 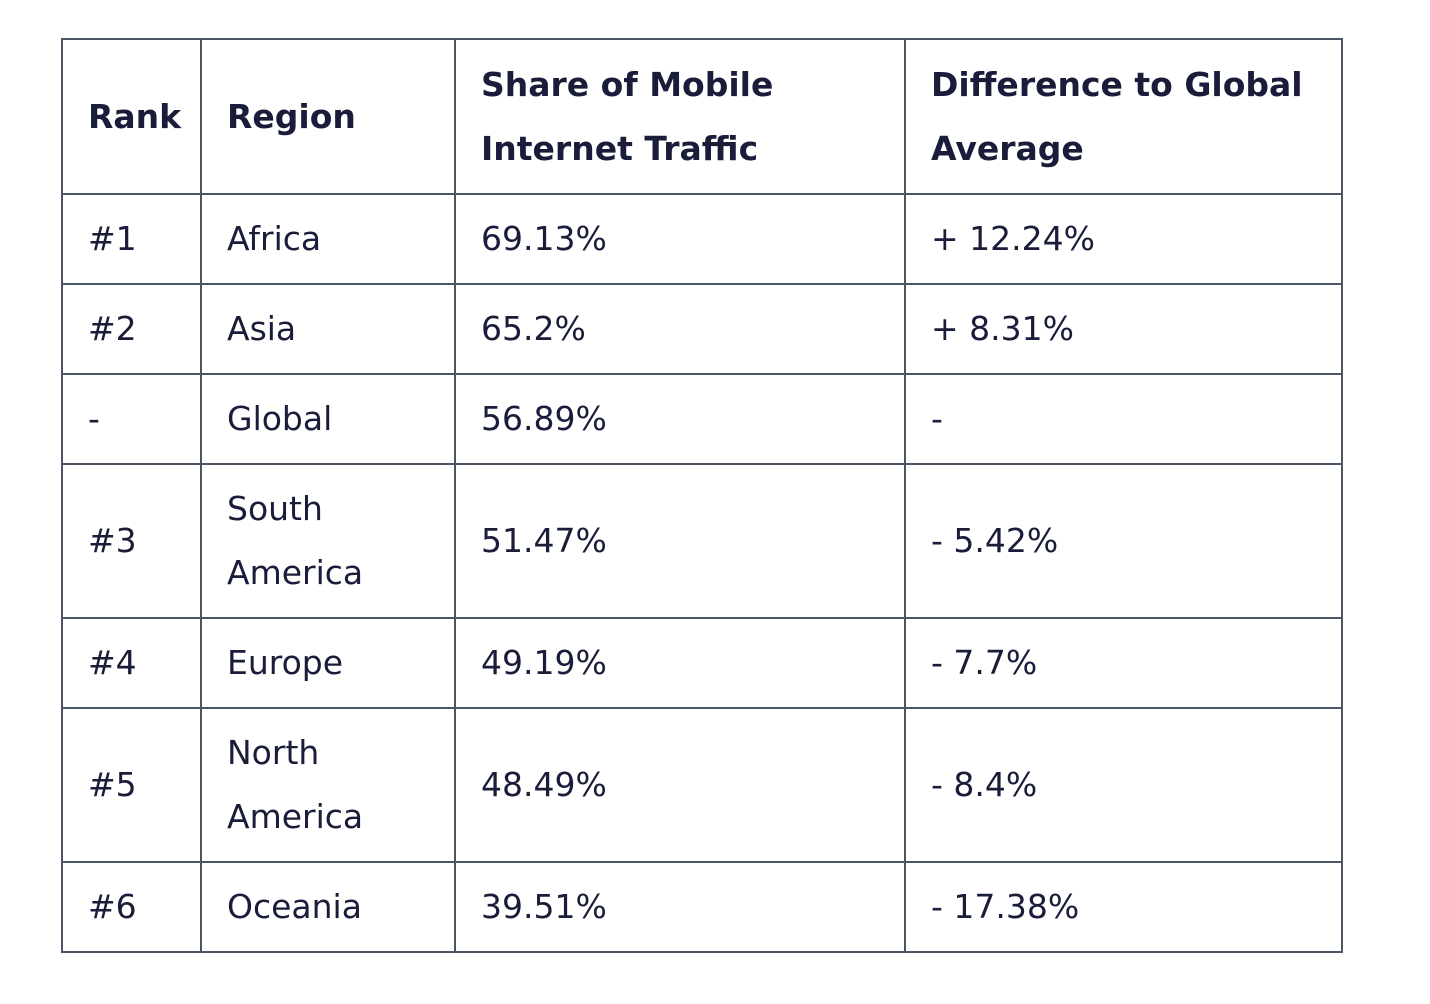 What do you see at coordinates (680, 663) in the screenshot?
I see `cell-share: 49.19%` at bounding box center [680, 663].